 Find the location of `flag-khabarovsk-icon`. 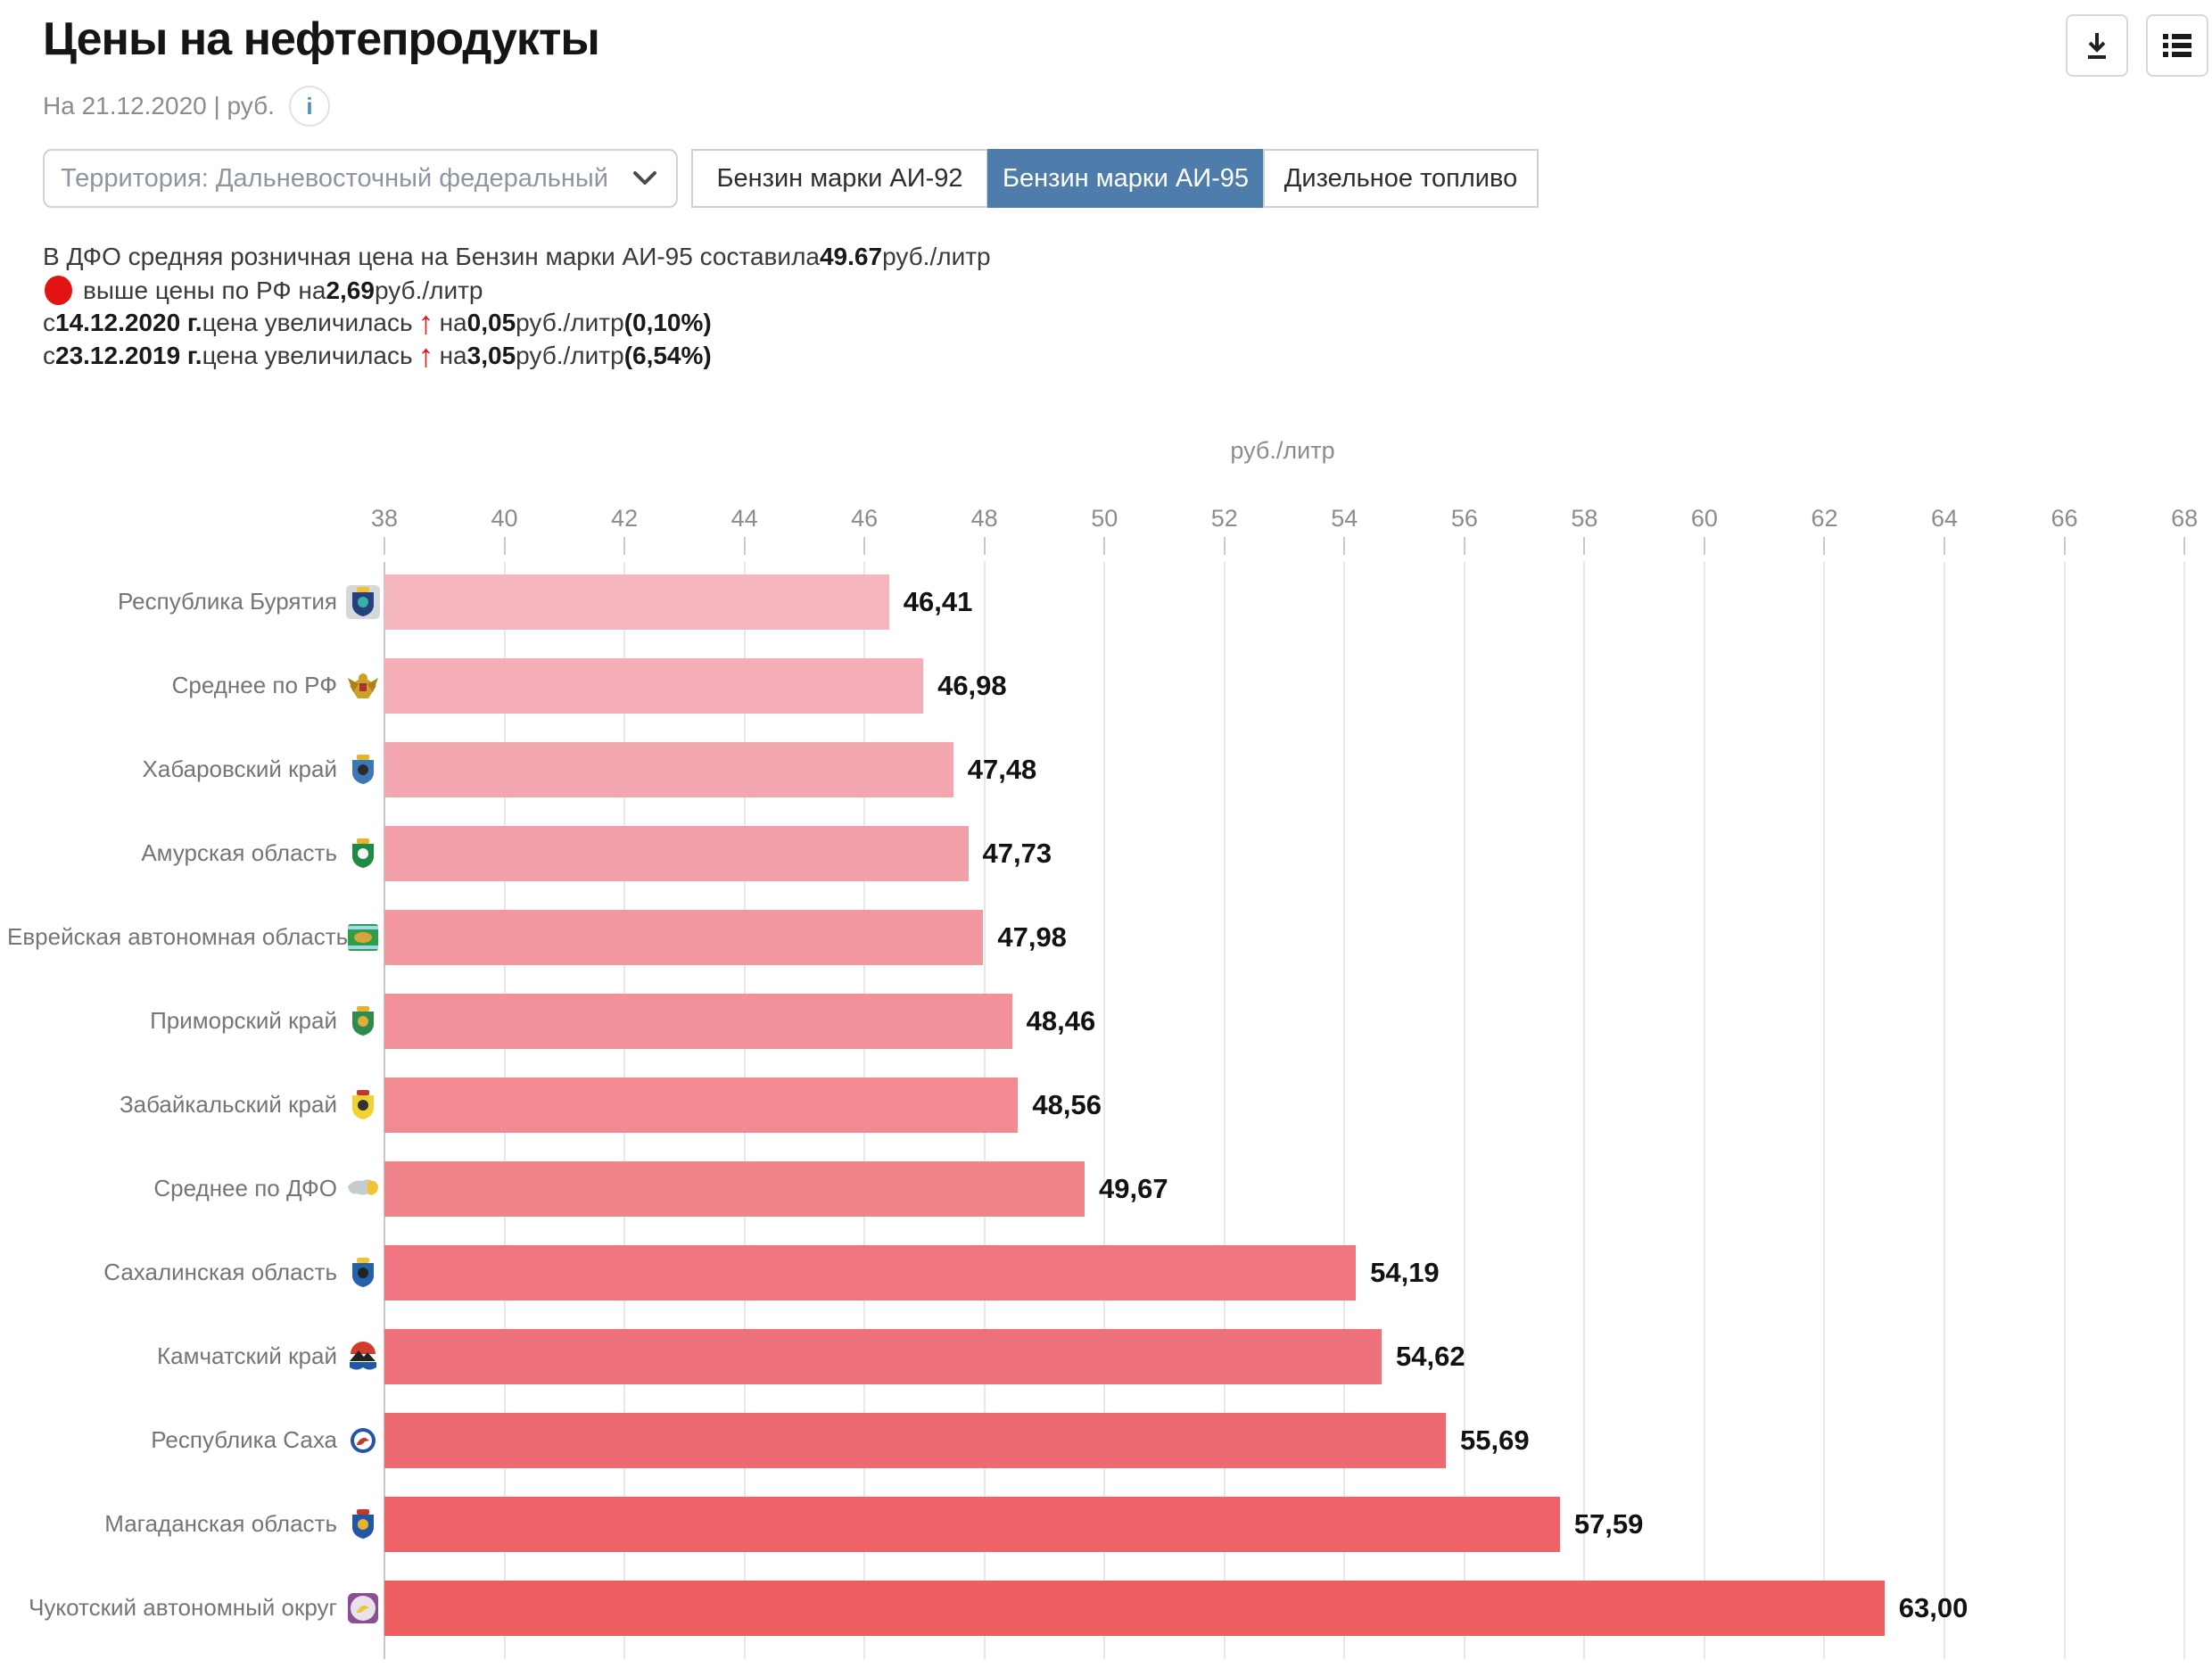

flag-khabarovsk-icon is located at coordinates (363, 770).